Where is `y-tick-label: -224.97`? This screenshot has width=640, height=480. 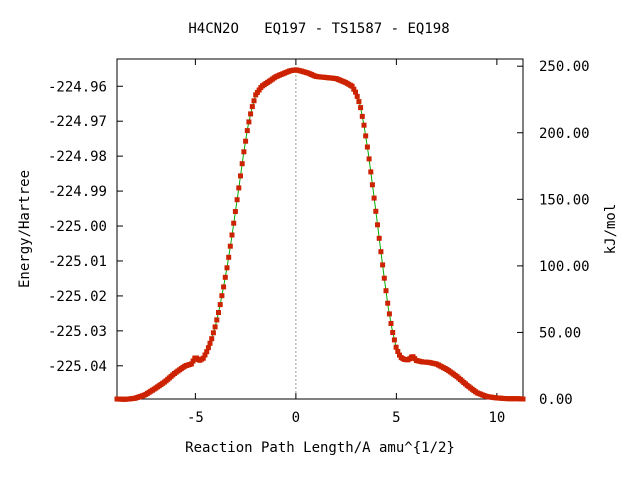 y-tick-label: -224.97 is located at coordinates (77, 122).